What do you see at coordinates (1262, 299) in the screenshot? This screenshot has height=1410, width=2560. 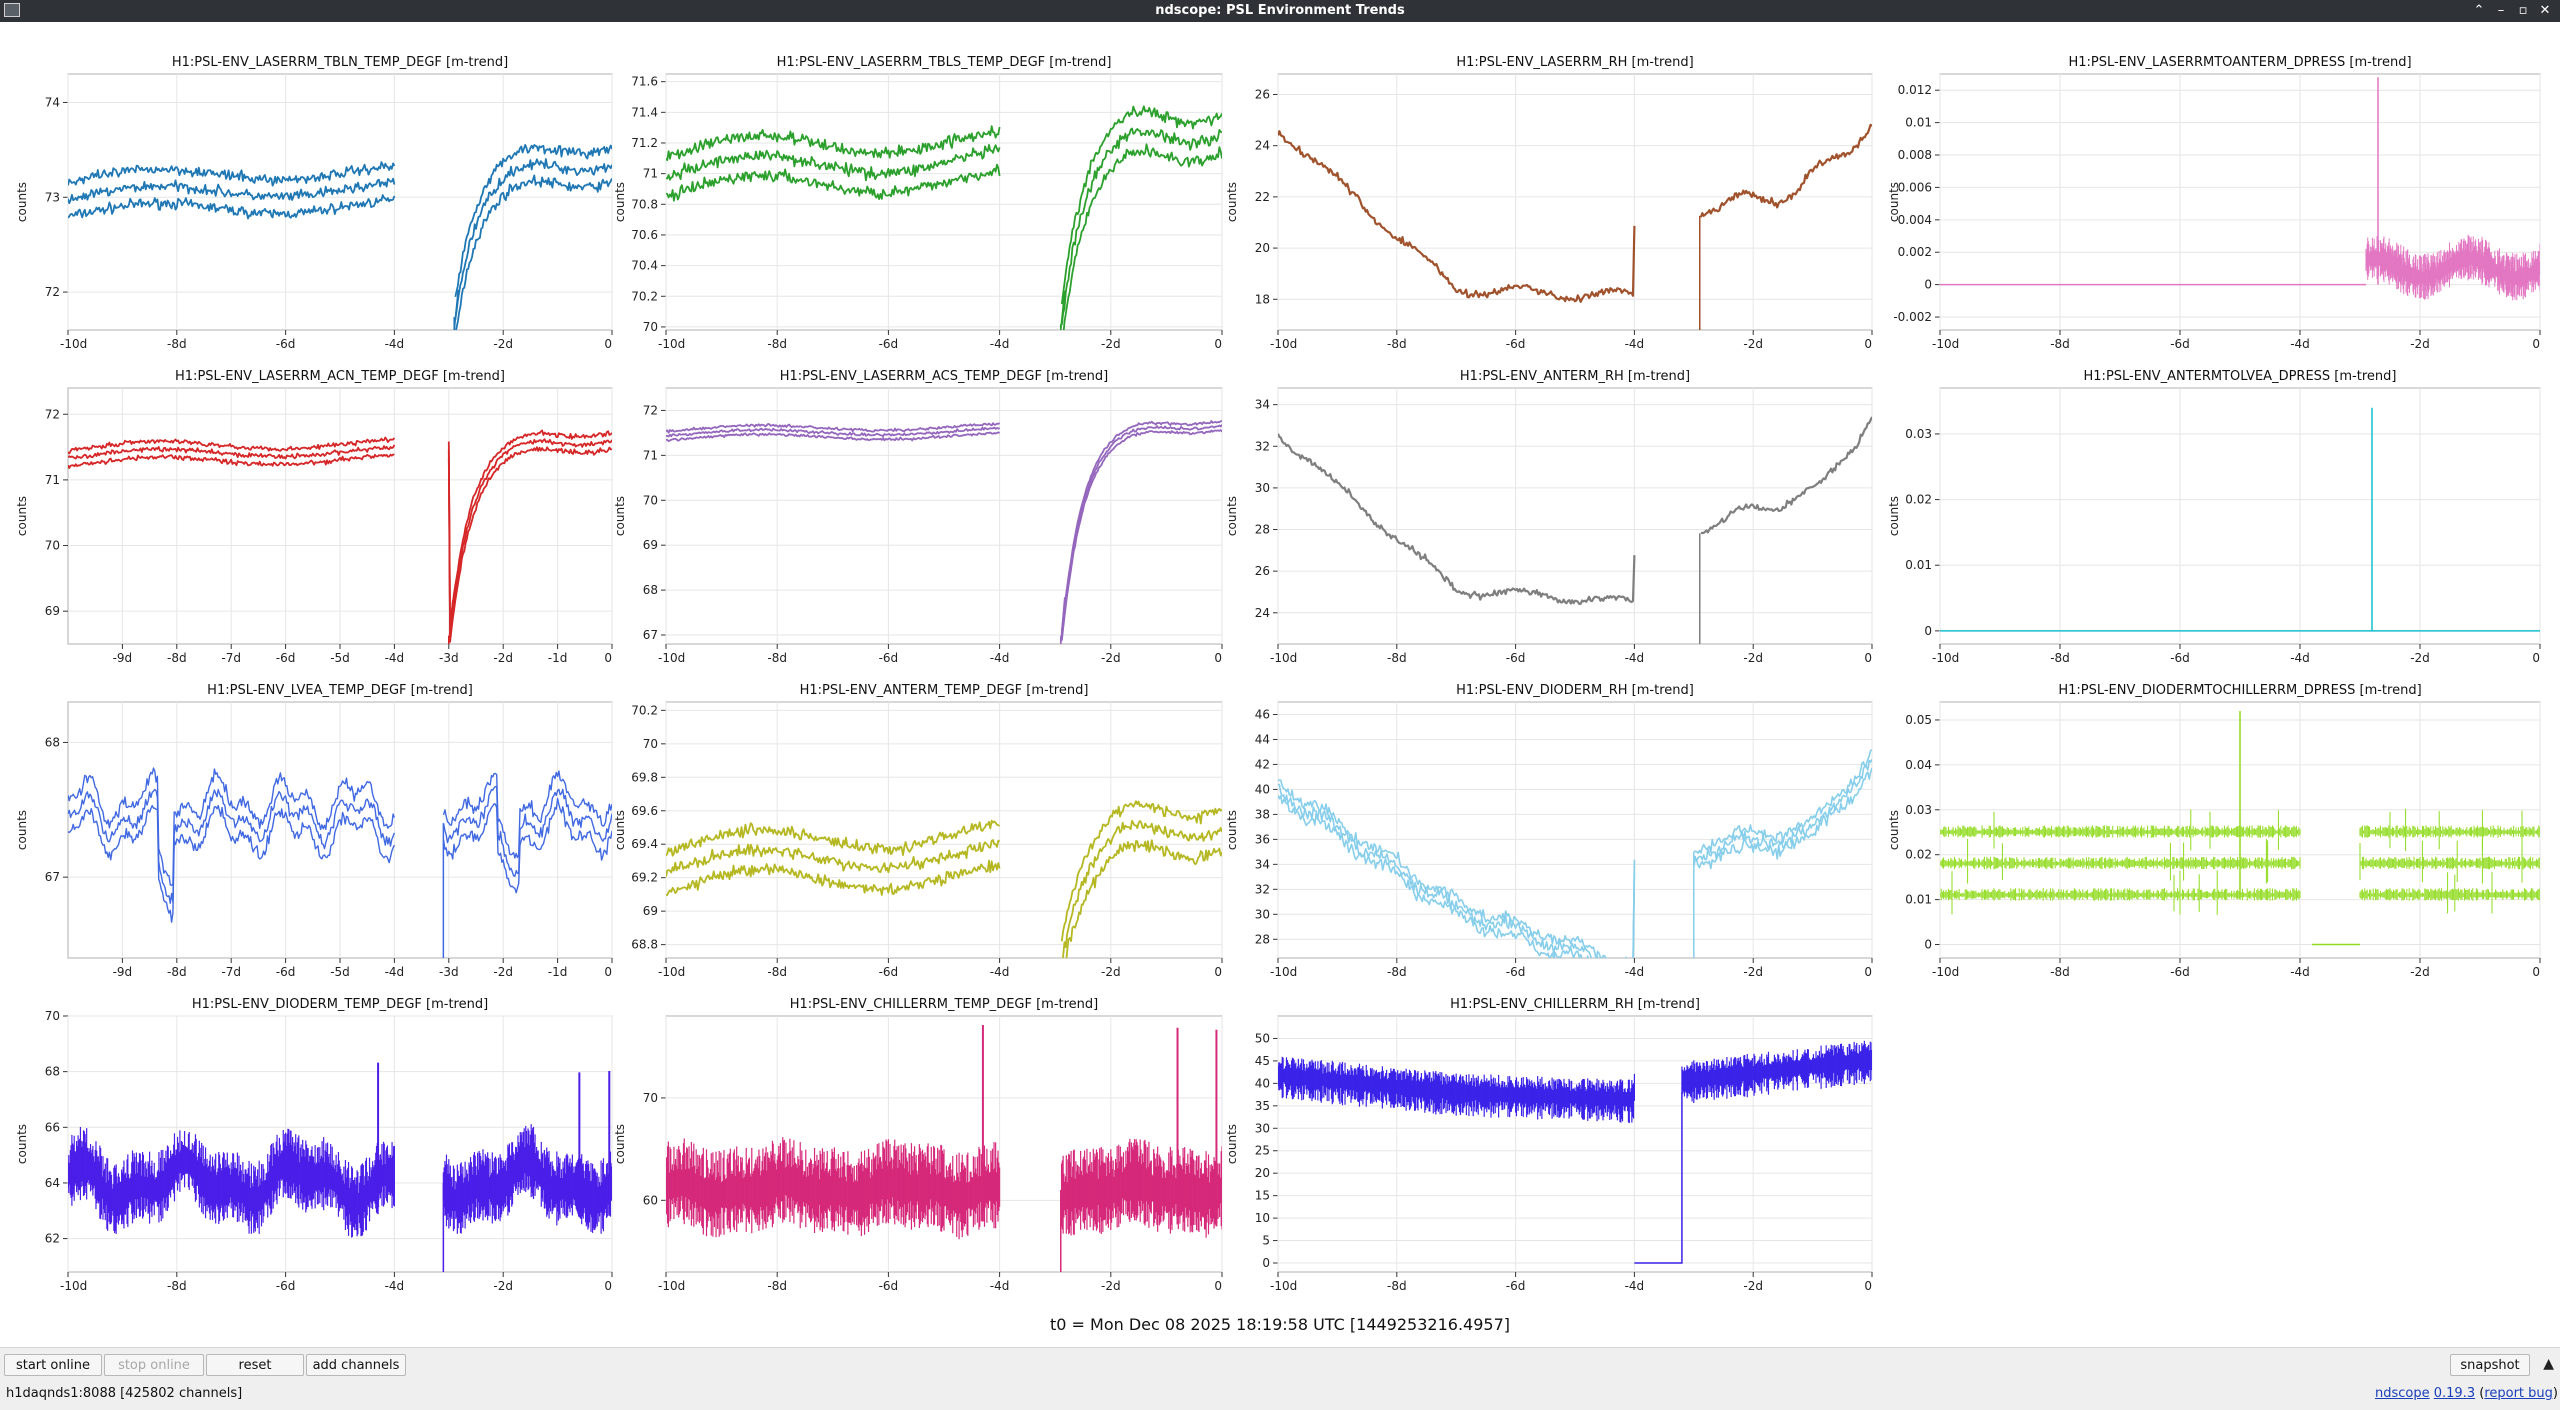 I see `y-tick-label: 18` at bounding box center [1262, 299].